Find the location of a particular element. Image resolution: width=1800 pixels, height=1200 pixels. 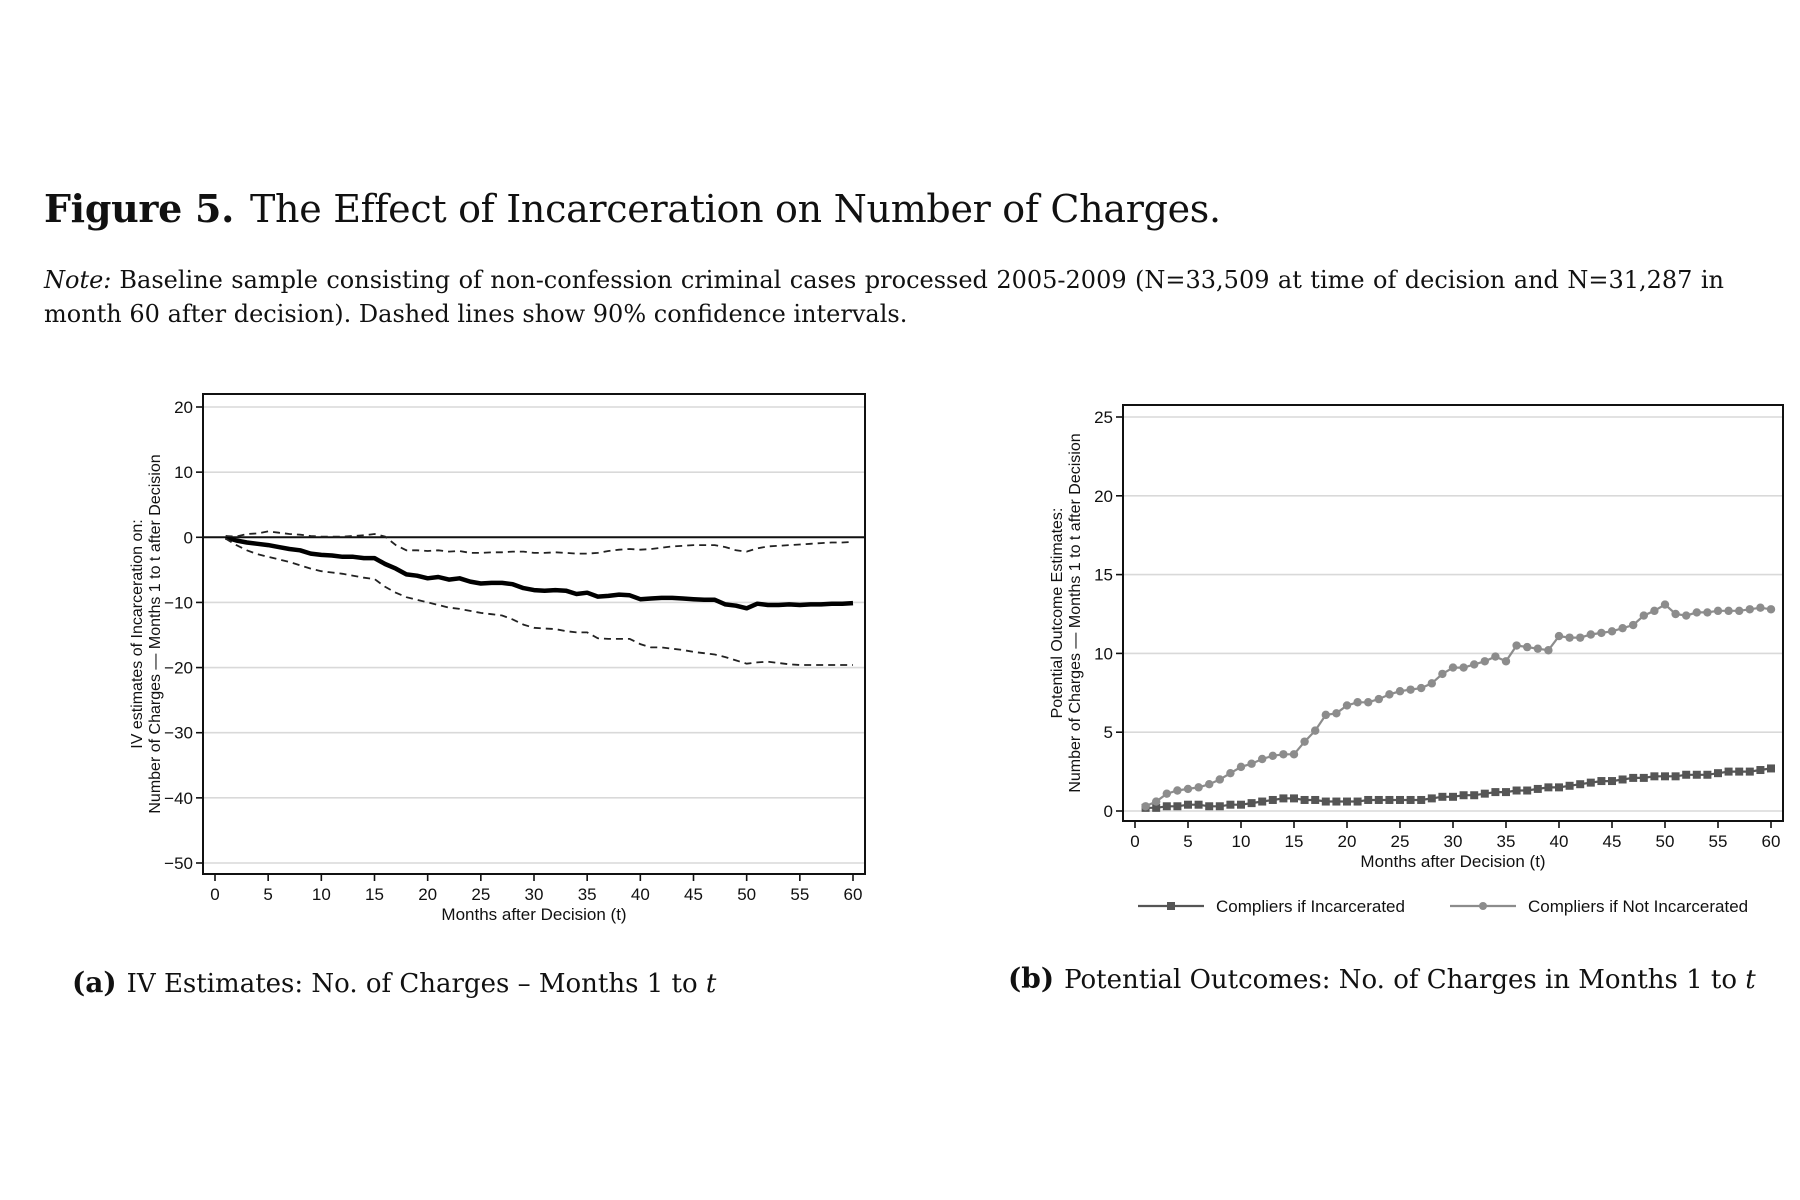

chart-a-x-tick-label: 25 is located at coordinates (480, 894).